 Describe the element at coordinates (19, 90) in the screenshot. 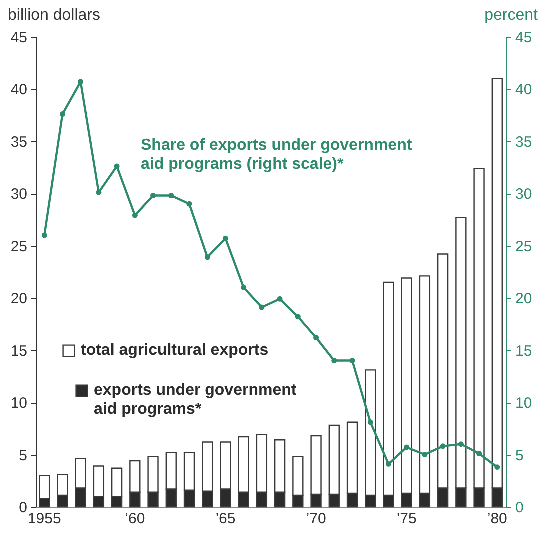

I see `y-tick-label: 40` at that location.